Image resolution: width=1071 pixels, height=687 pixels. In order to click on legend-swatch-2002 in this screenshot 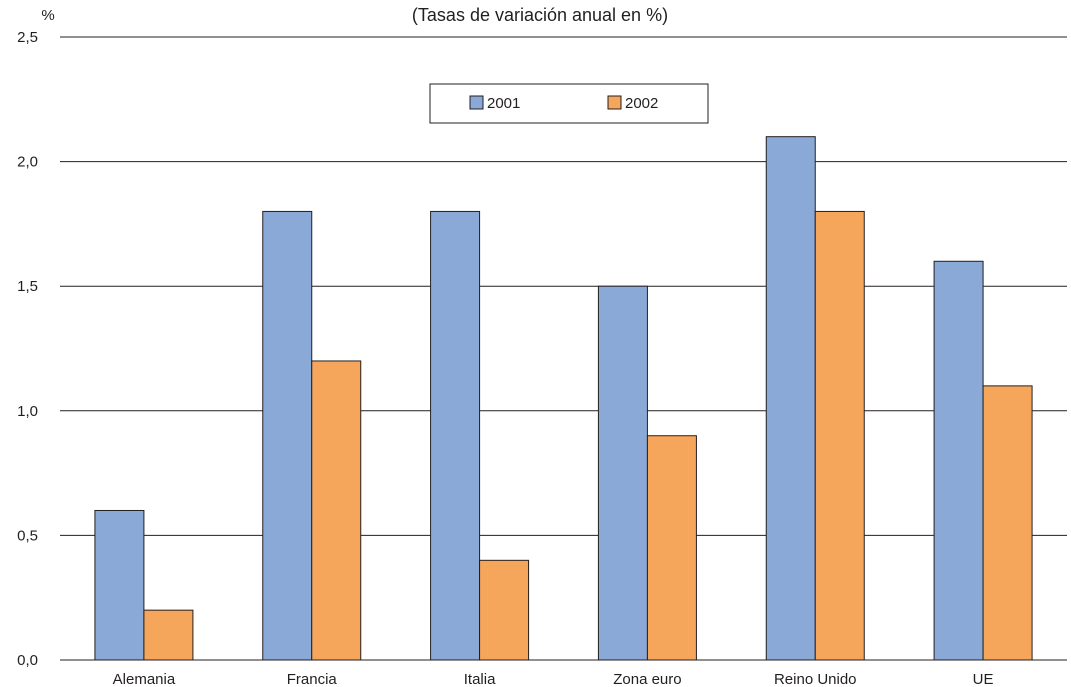, I will do `click(614, 102)`.